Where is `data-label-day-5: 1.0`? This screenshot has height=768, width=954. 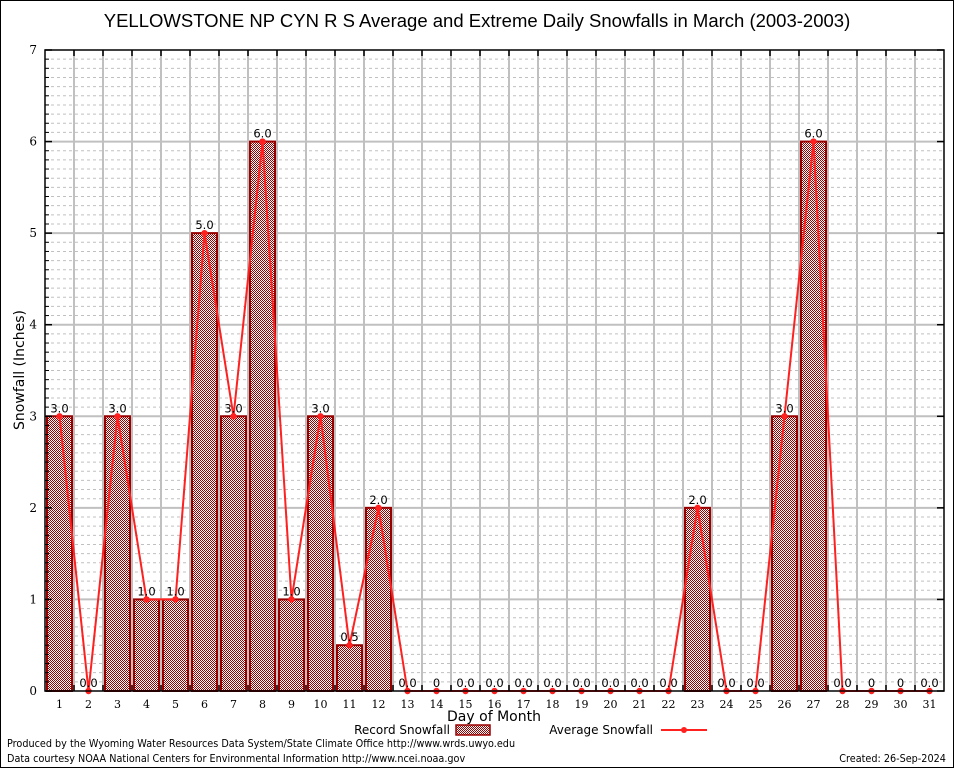
data-label-day-5: 1.0 is located at coordinates (175, 591).